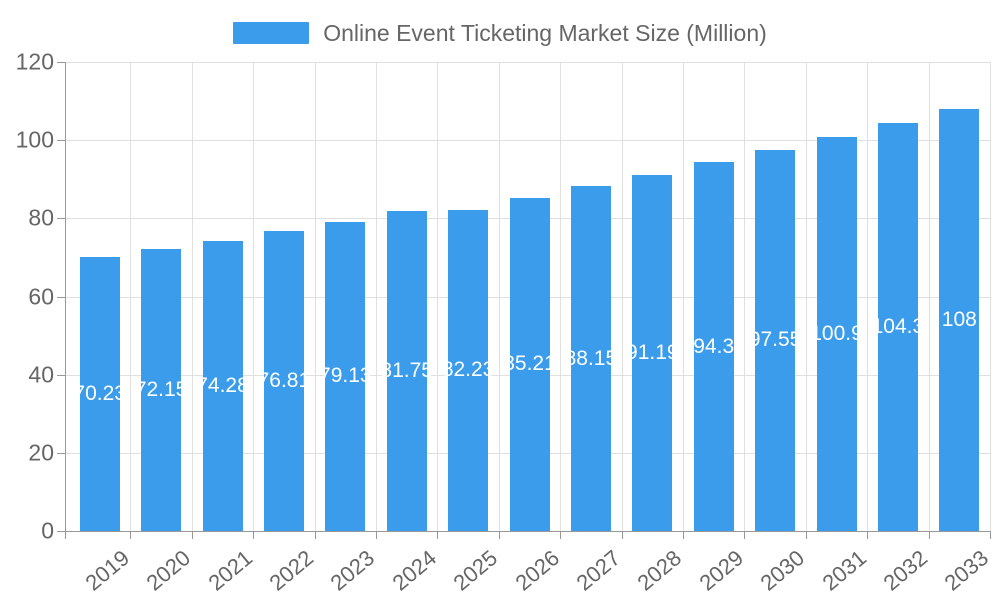  I want to click on y-axis-label: 60, so click(41, 296).